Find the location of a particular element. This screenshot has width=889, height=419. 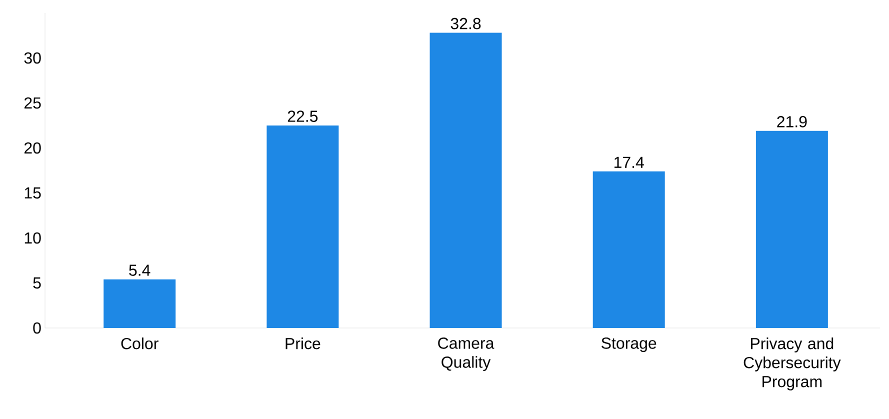

data-label: 5.4 is located at coordinates (139, 270).